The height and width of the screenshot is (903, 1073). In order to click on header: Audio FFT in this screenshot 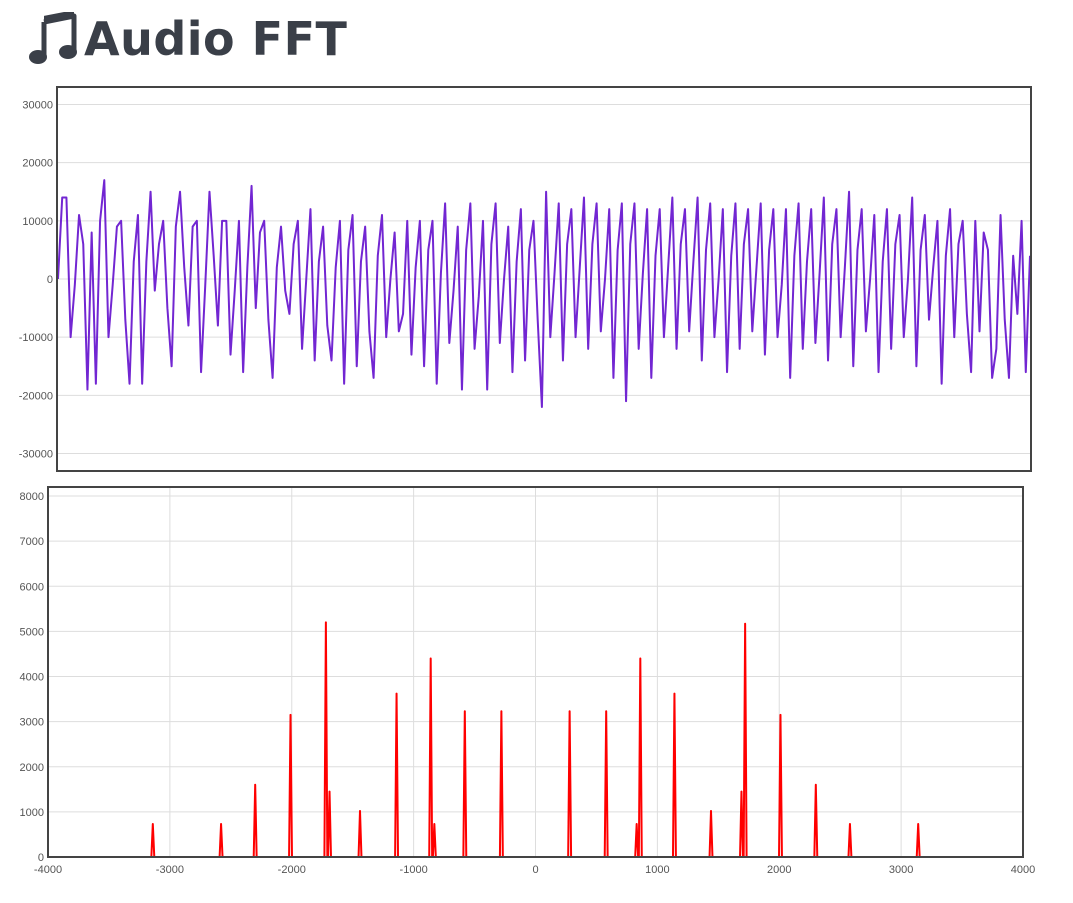, I will do `click(187, 39)`.